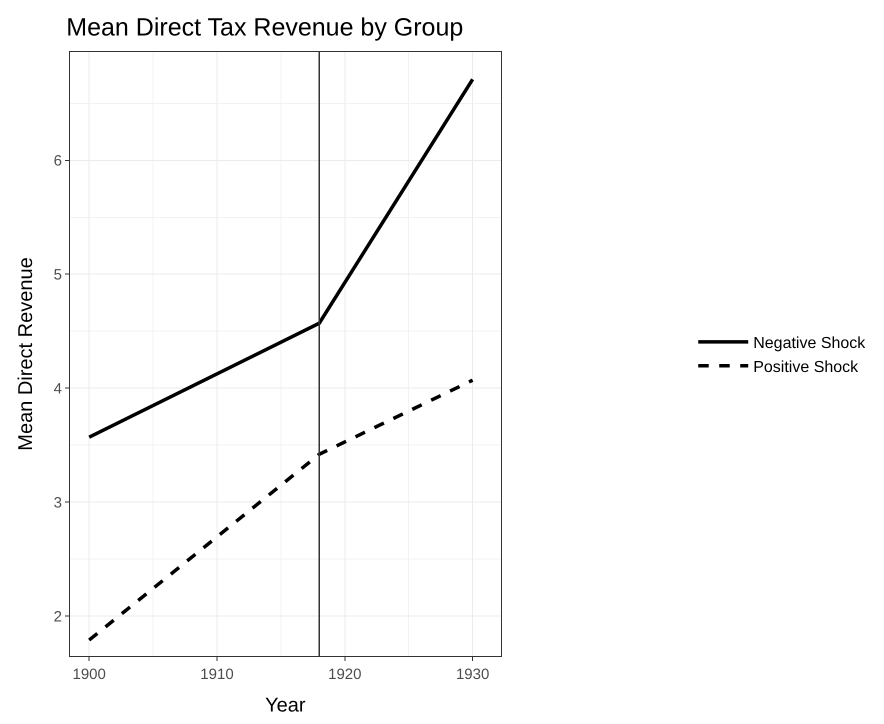  I want to click on x-tick-label: 1920, so click(345, 674).